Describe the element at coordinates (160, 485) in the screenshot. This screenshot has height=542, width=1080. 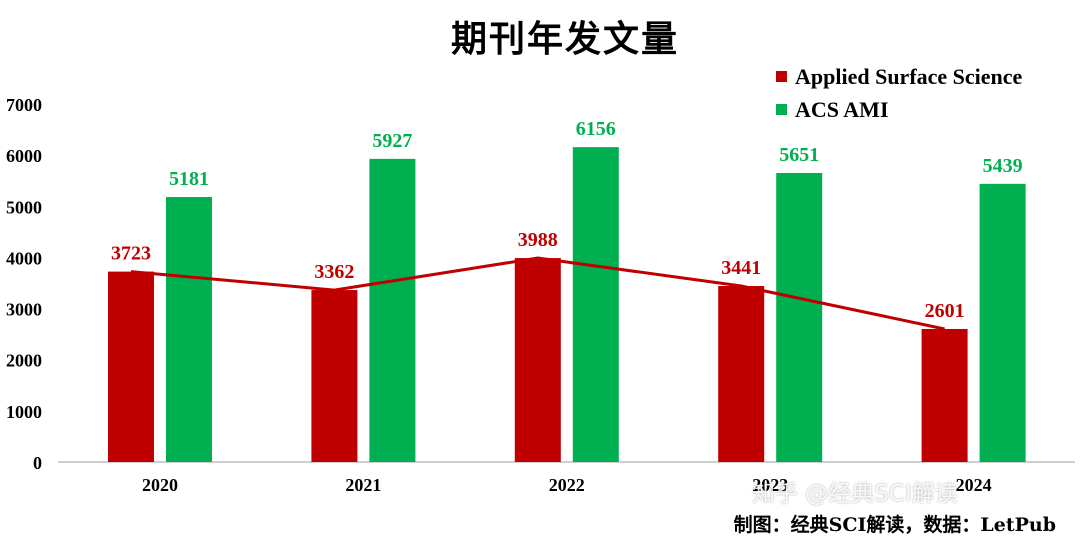
I see `x-tick-label: 2020` at that location.